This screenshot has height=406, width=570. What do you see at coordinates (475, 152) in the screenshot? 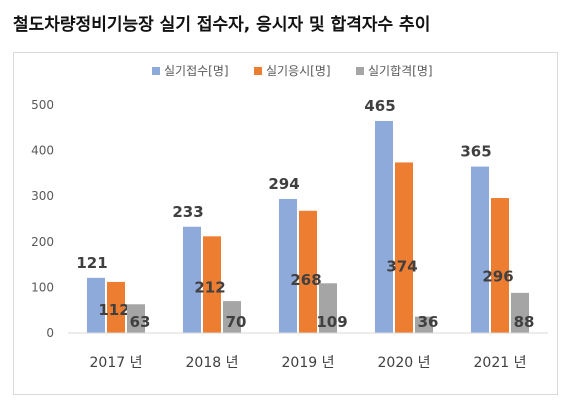
I see `data-label: 365` at bounding box center [475, 152].